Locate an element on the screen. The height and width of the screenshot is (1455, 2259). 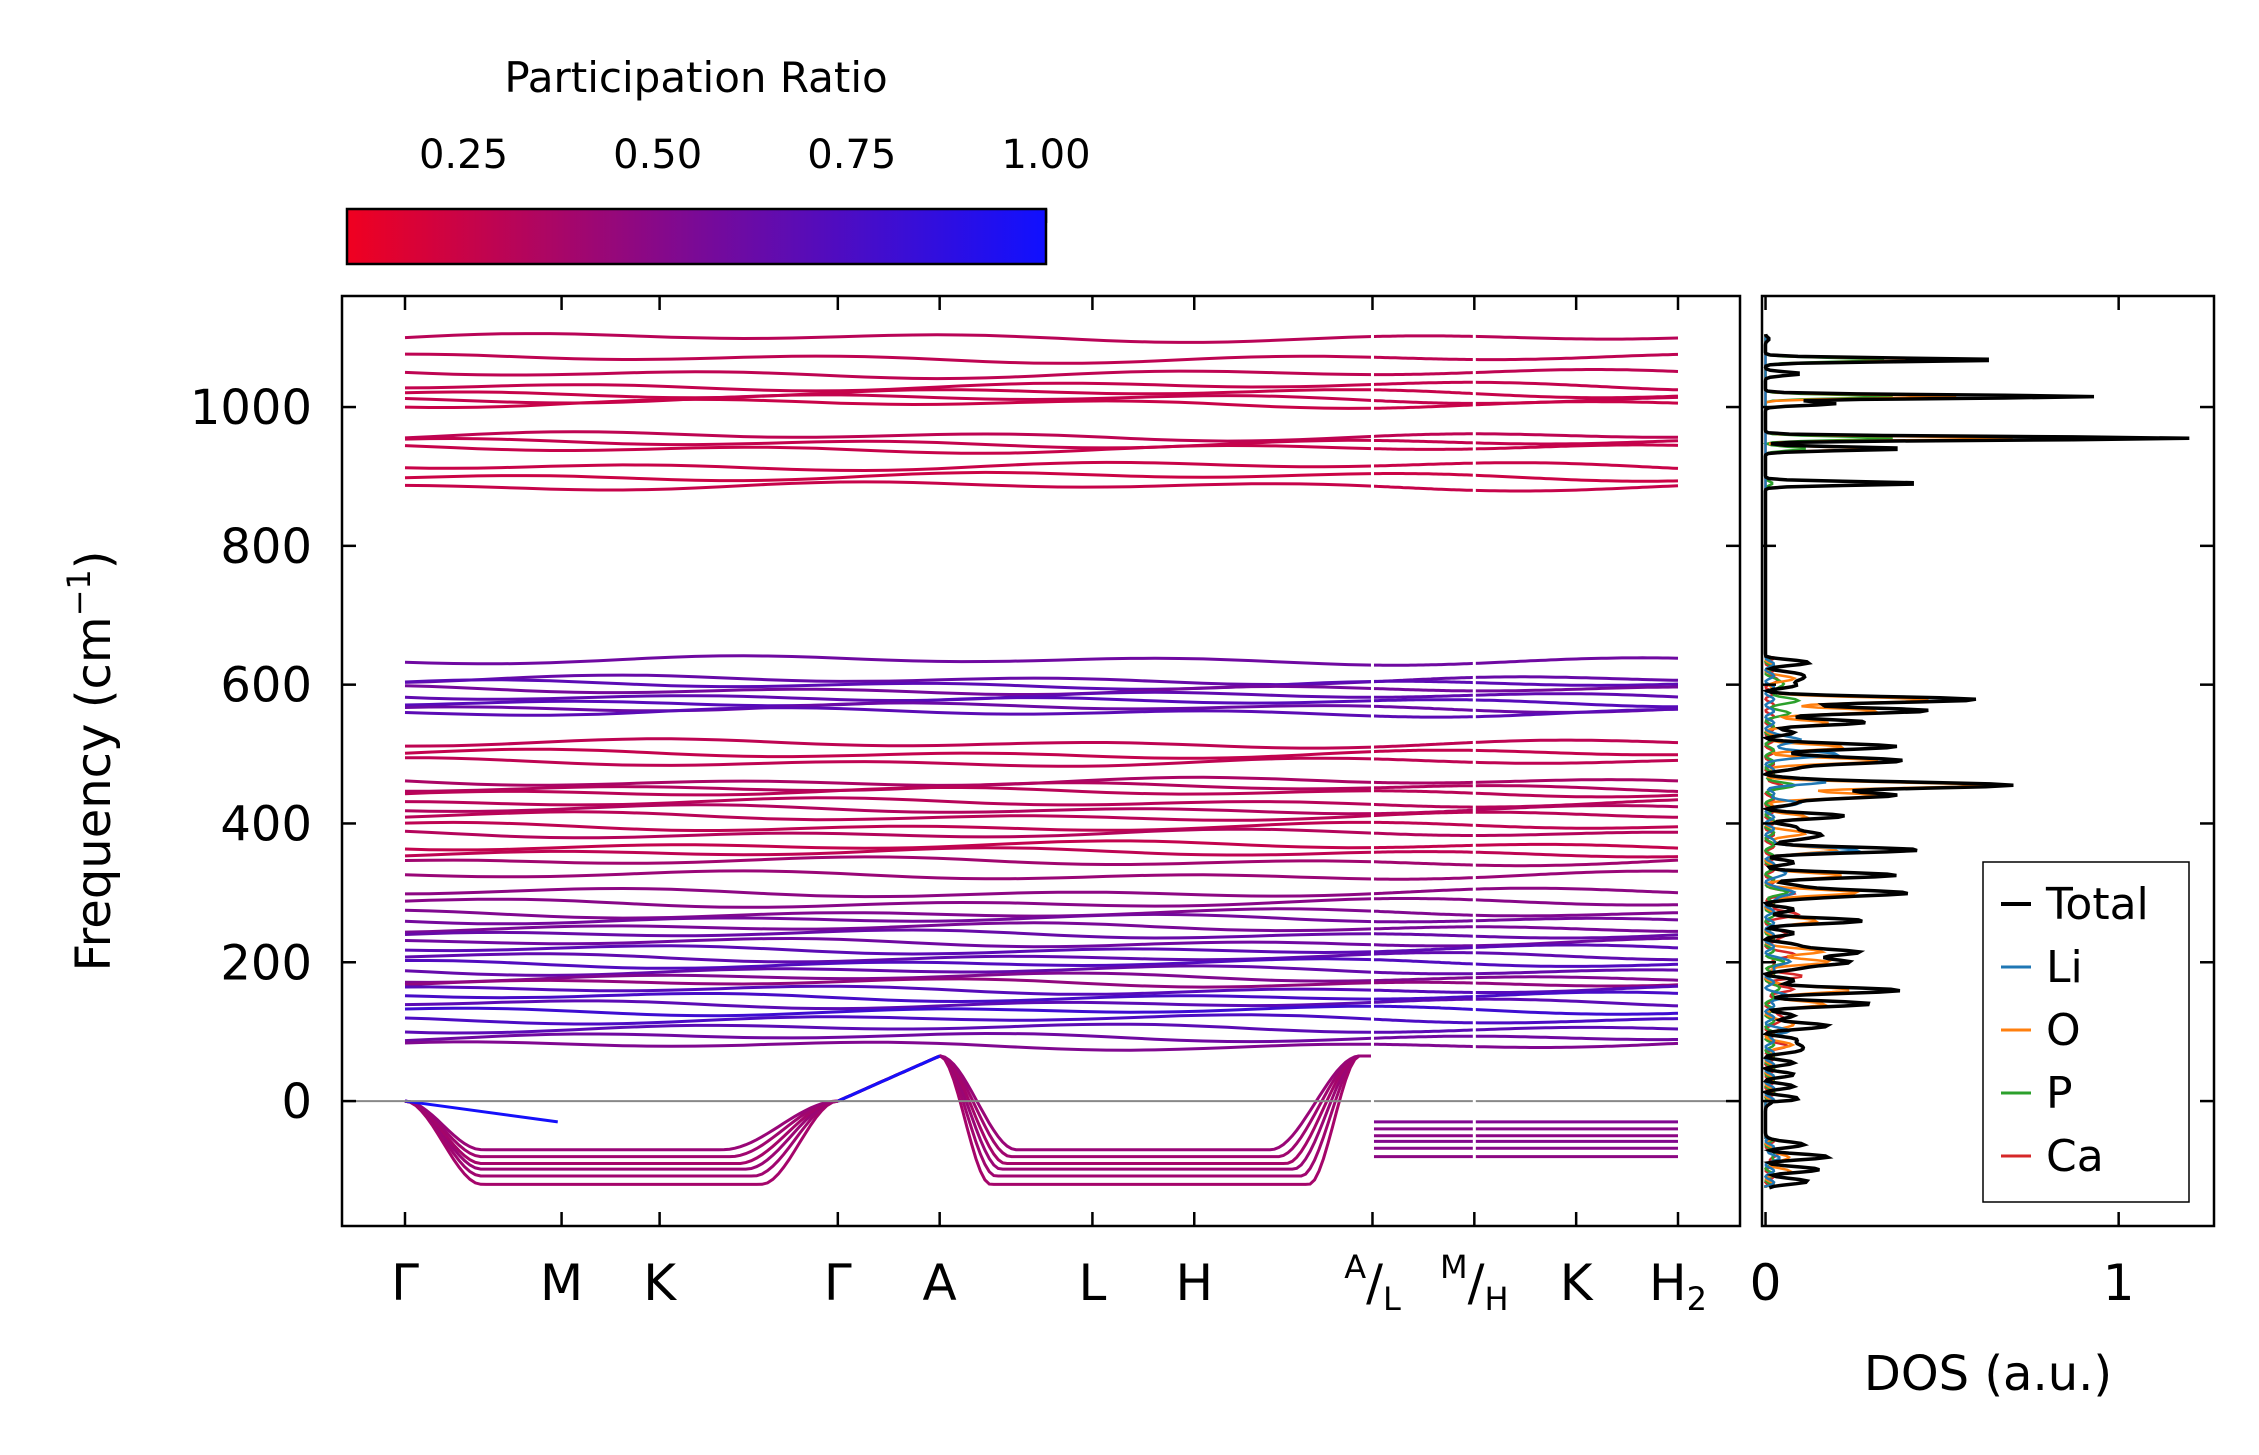
kpath-label-sup: M is located at coordinates (1454, 1267).